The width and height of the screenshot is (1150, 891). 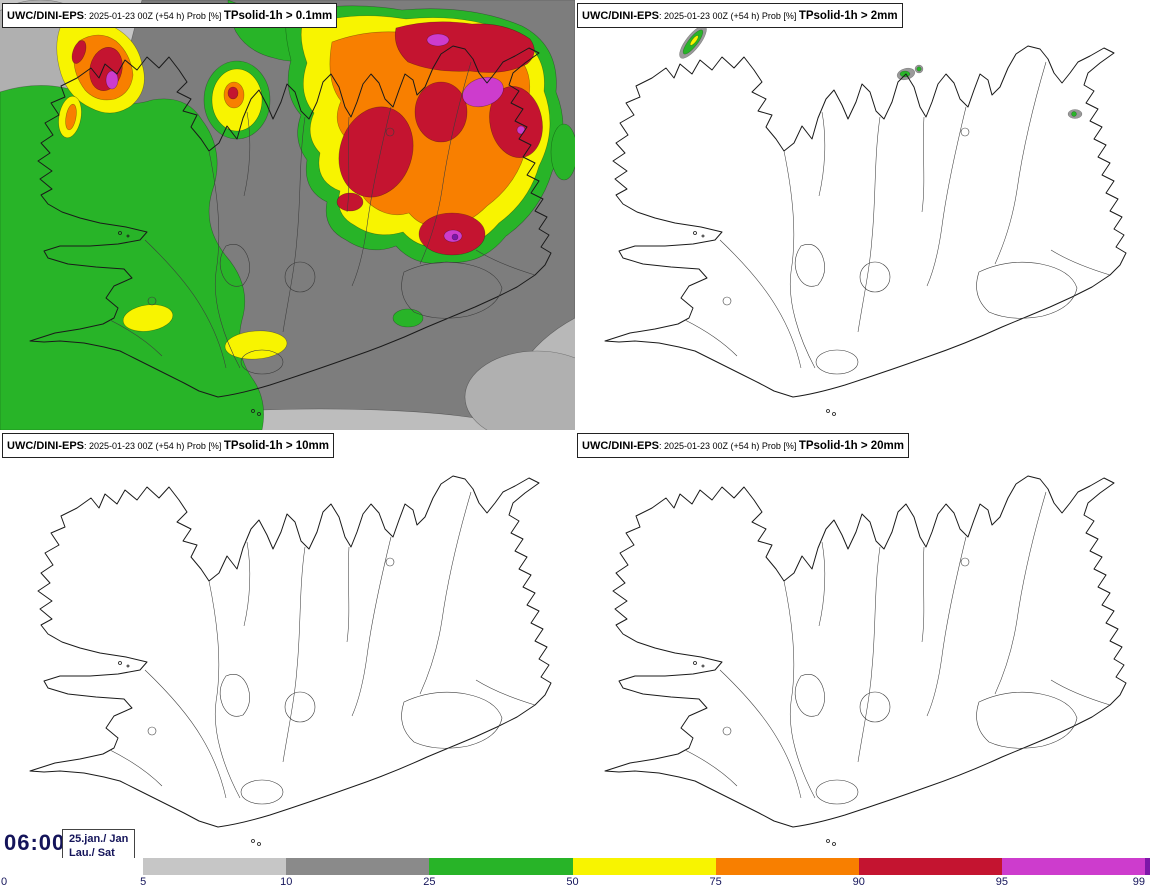 I want to click on probability-field, so click(x=881, y=72).